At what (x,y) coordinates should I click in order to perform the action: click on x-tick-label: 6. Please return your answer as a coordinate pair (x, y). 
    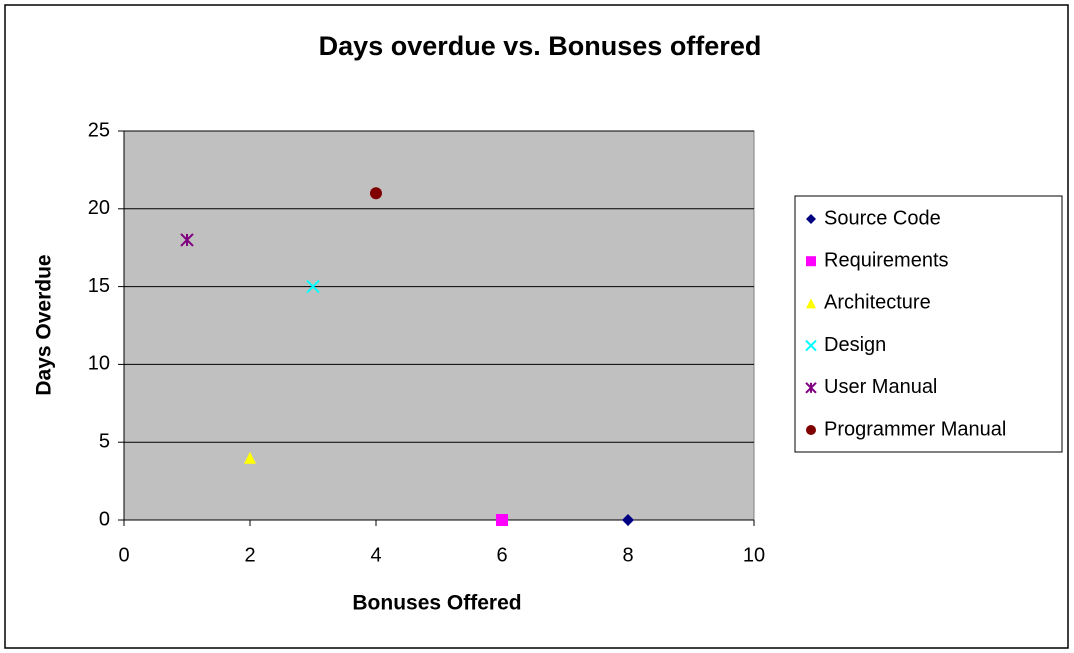
    Looking at the image, I should click on (501, 555).